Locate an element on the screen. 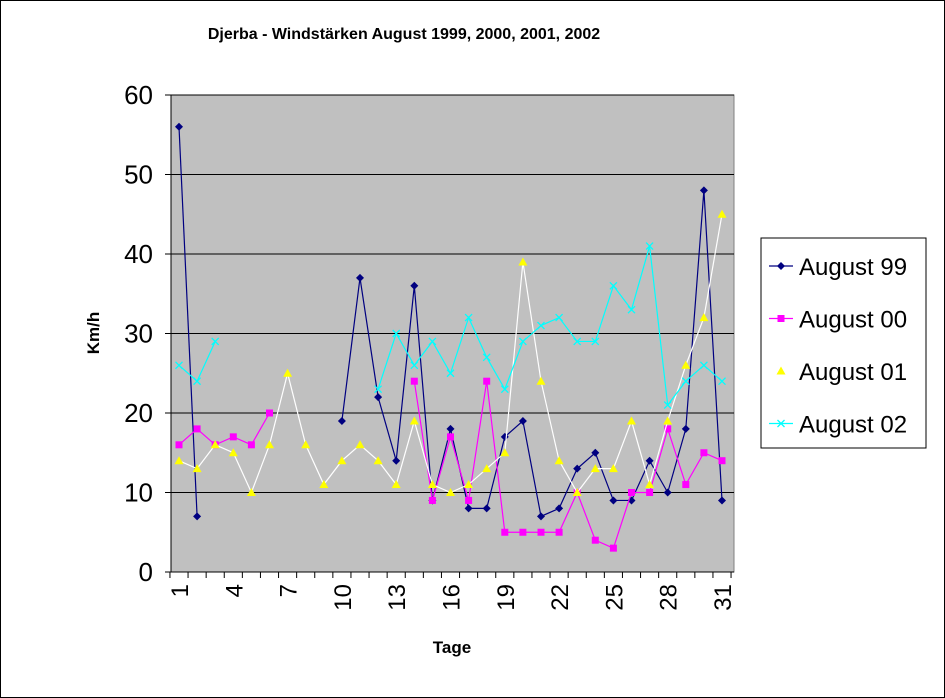  x-tick-label: 22 is located at coordinates (560, 597).